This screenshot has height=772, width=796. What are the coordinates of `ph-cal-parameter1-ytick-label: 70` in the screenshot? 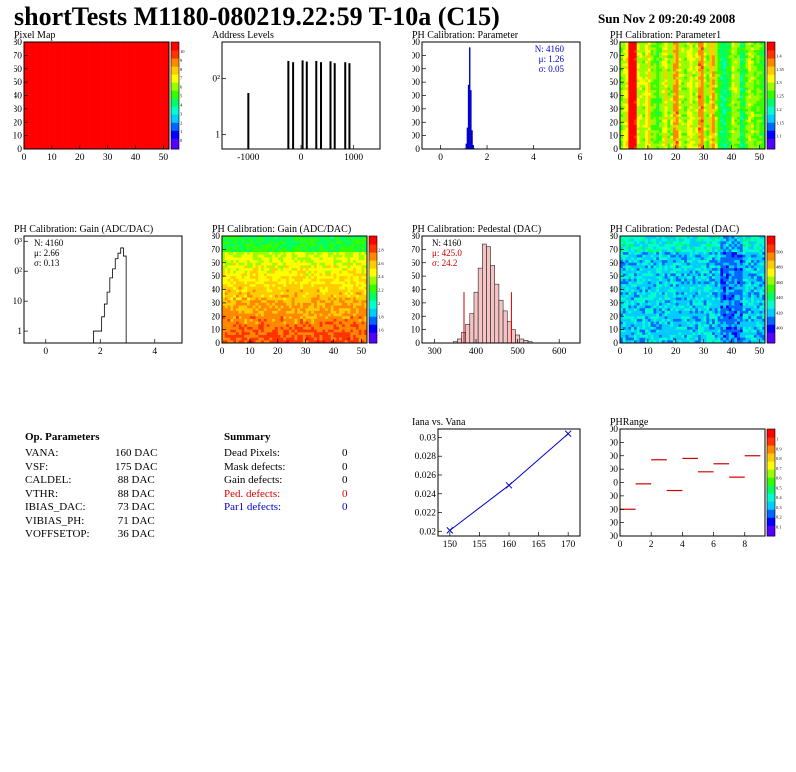 It's located at (614, 56).